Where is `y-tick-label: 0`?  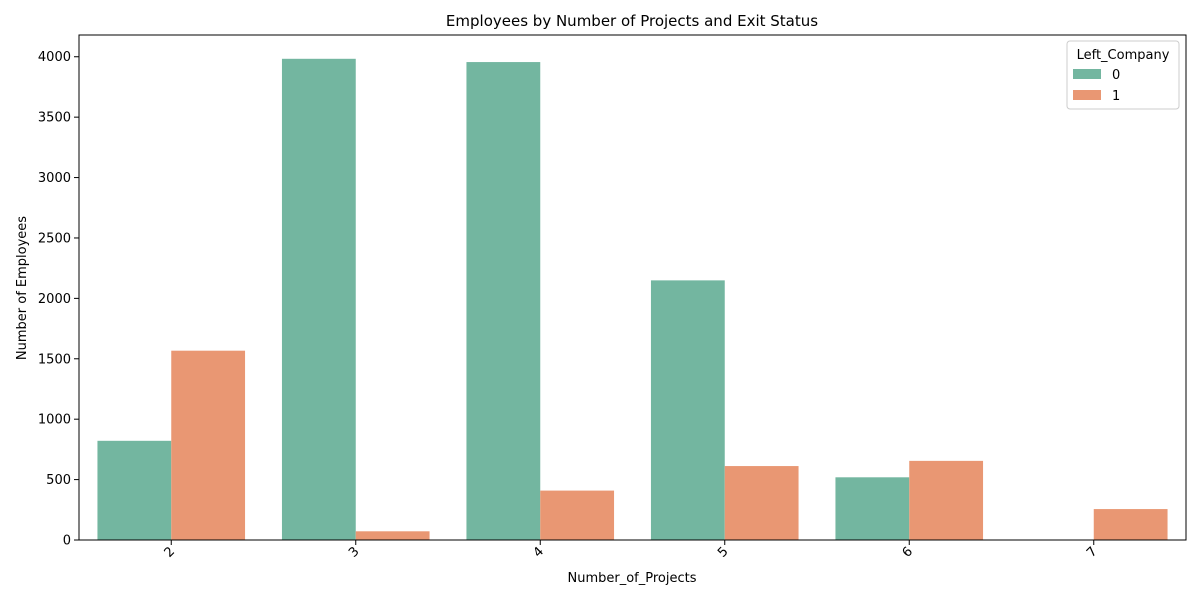 y-tick-label: 0 is located at coordinates (67, 541).